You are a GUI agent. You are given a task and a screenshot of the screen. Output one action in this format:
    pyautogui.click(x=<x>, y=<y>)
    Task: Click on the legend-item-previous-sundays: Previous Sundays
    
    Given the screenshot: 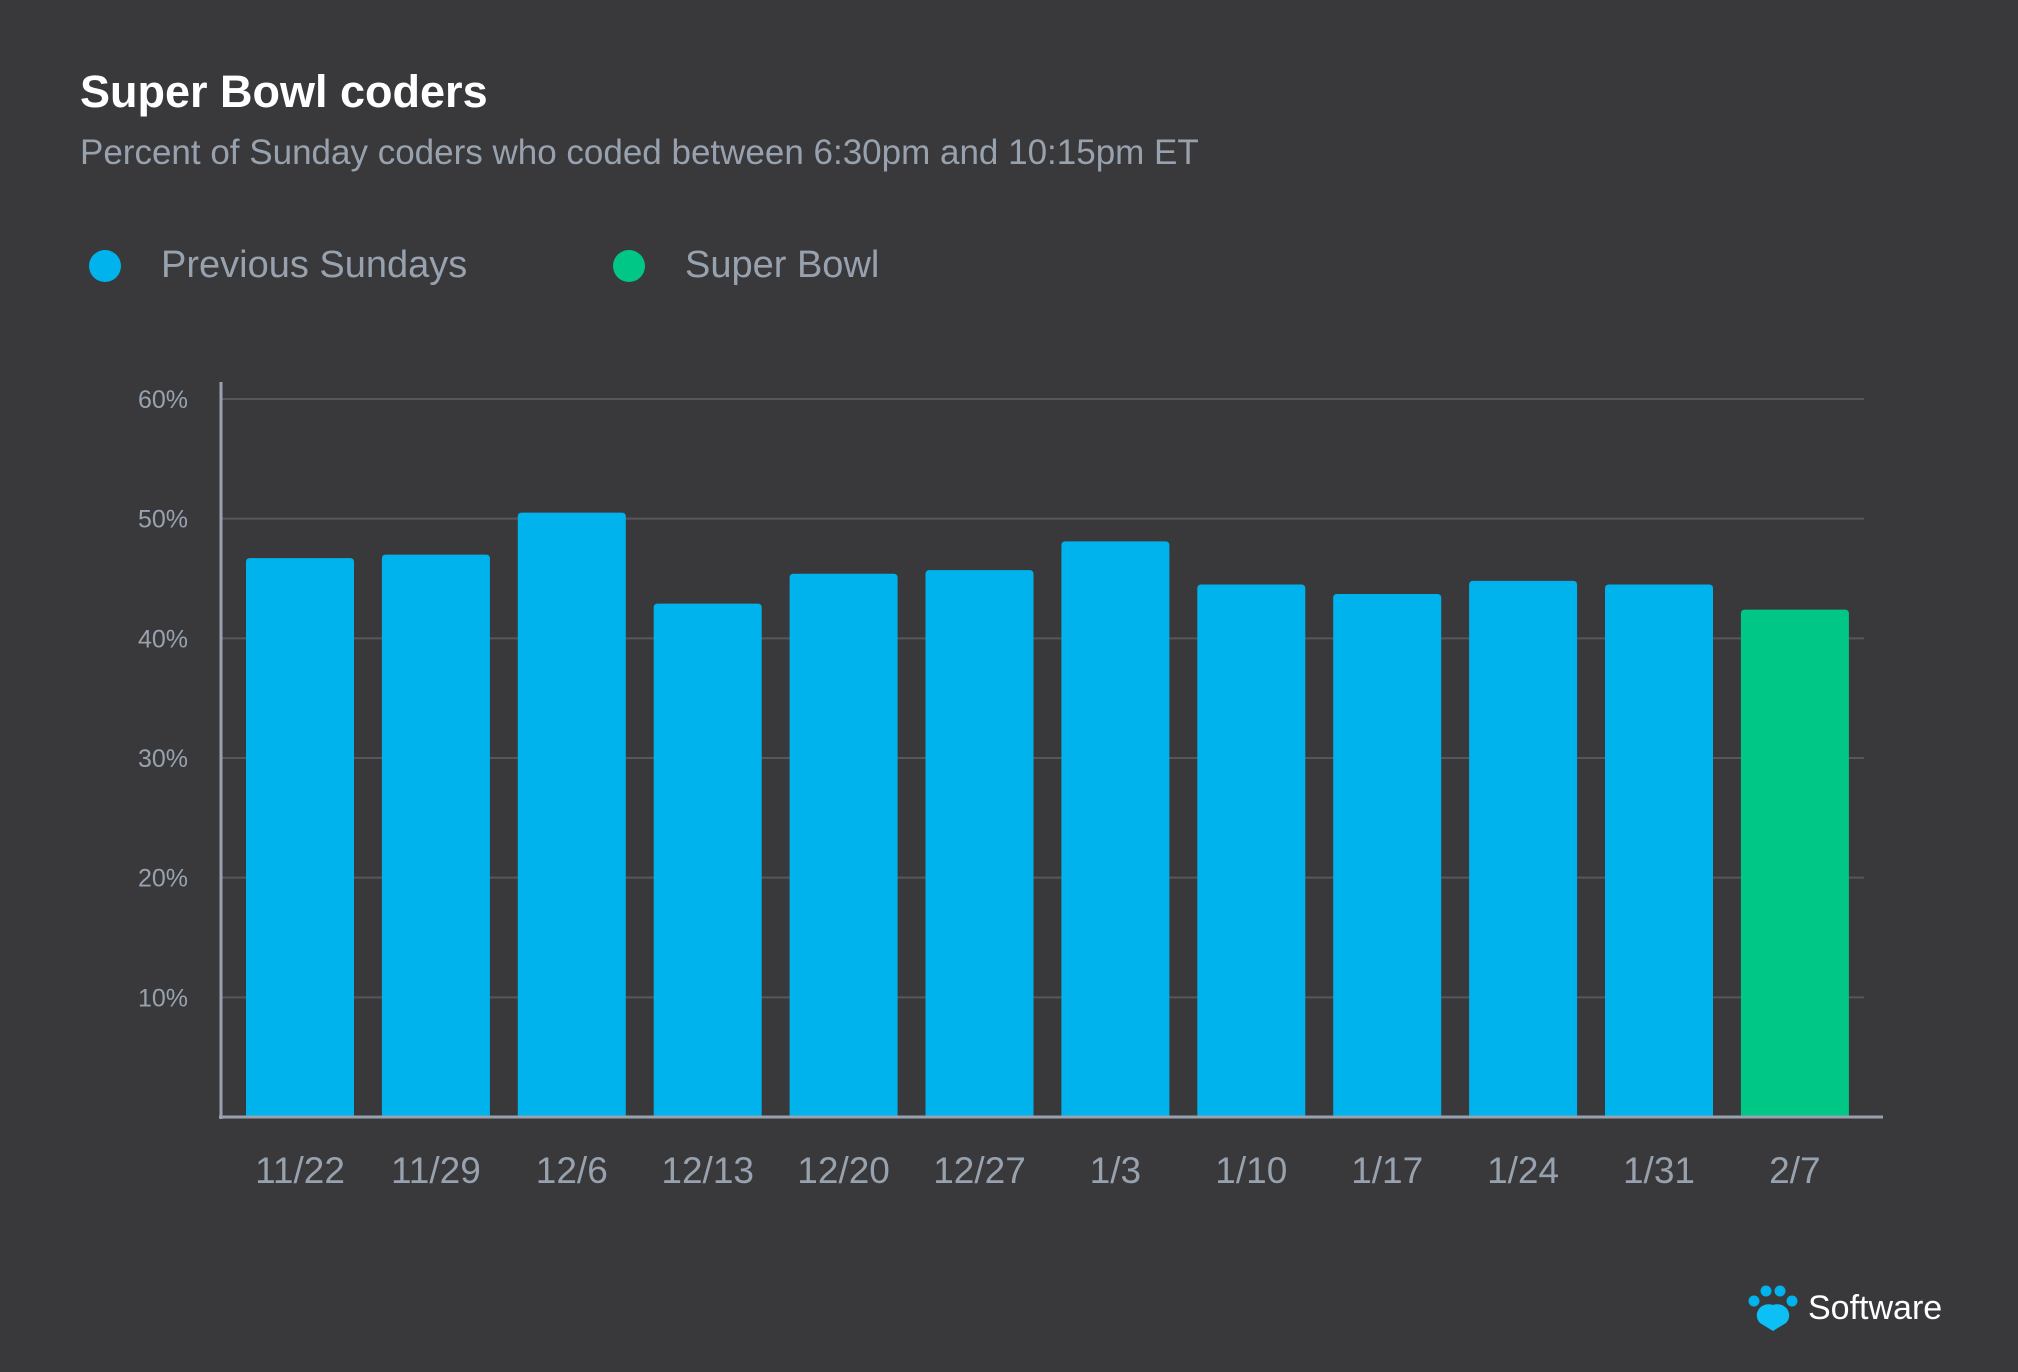 What is the action you would take?
    pyautogui.click(x=278, y=265)
    